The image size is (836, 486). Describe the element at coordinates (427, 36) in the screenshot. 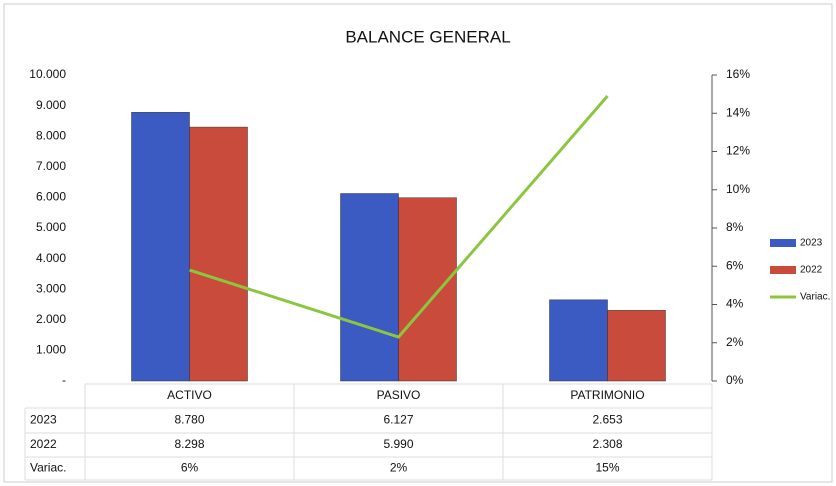

I see `chart-title: BALANCE GENERAL` at that location.